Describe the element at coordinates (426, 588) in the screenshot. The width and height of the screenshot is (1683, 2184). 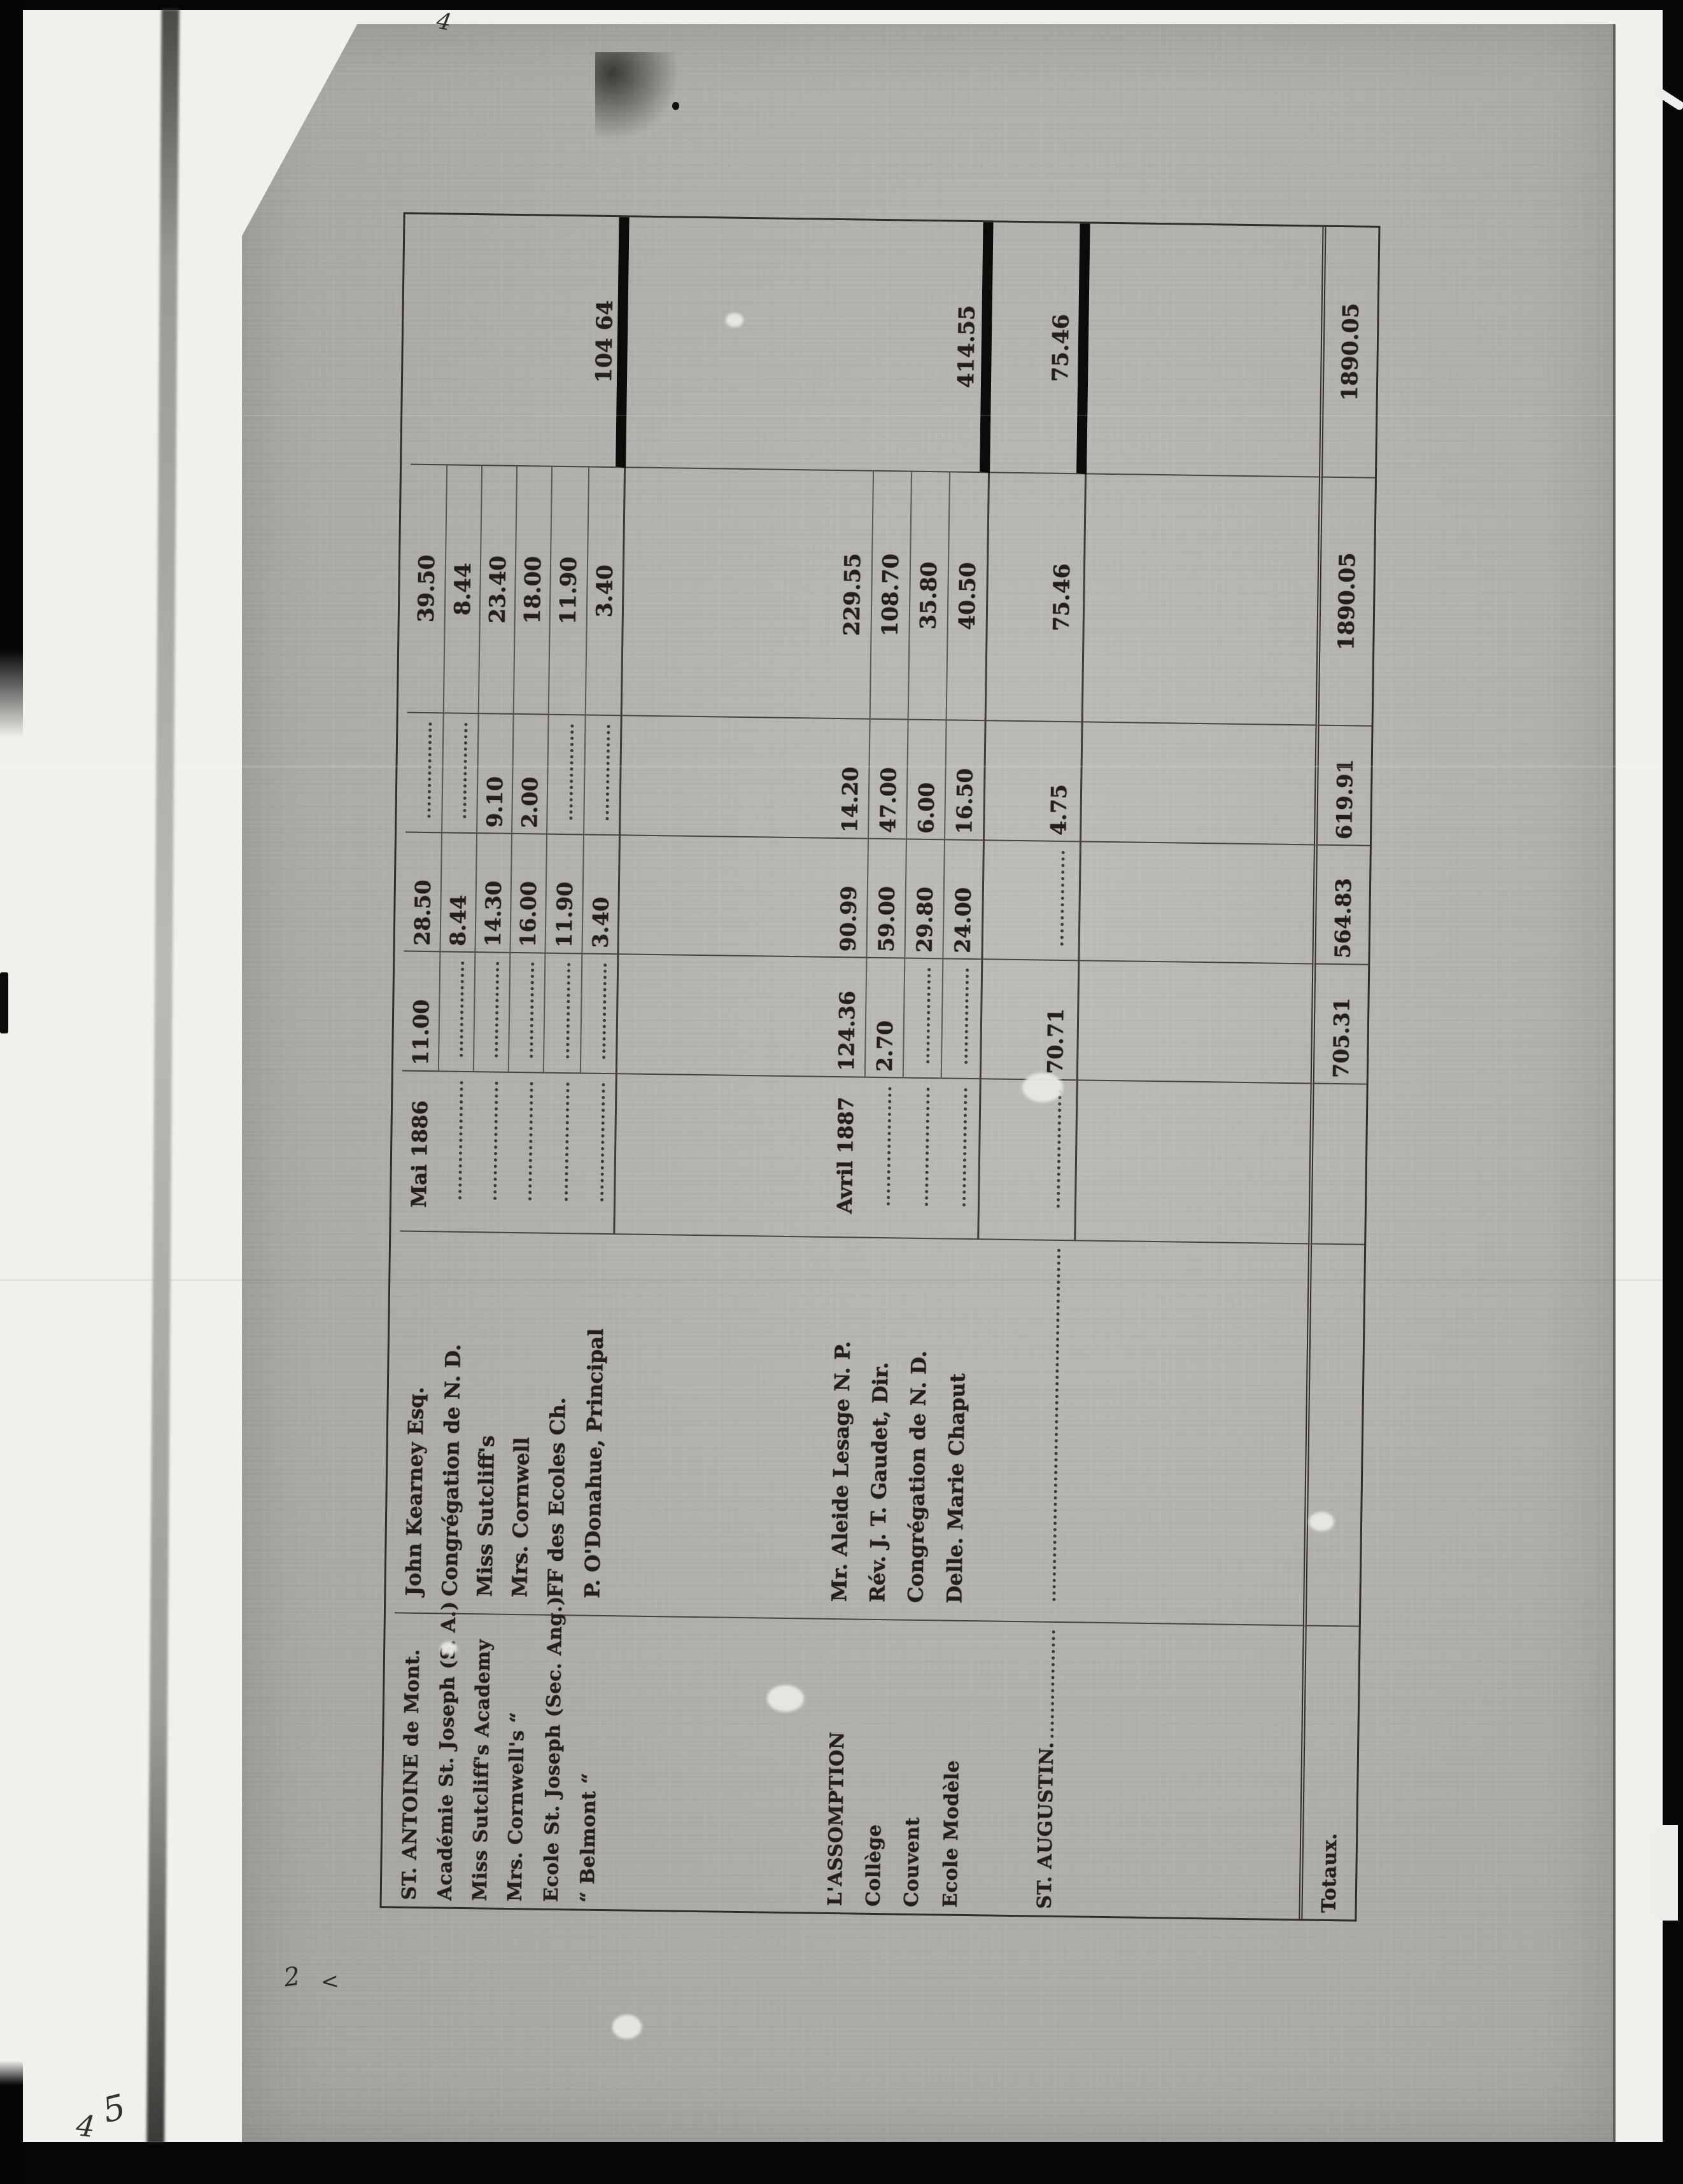
I see `cell-text: 39.50` at that location.